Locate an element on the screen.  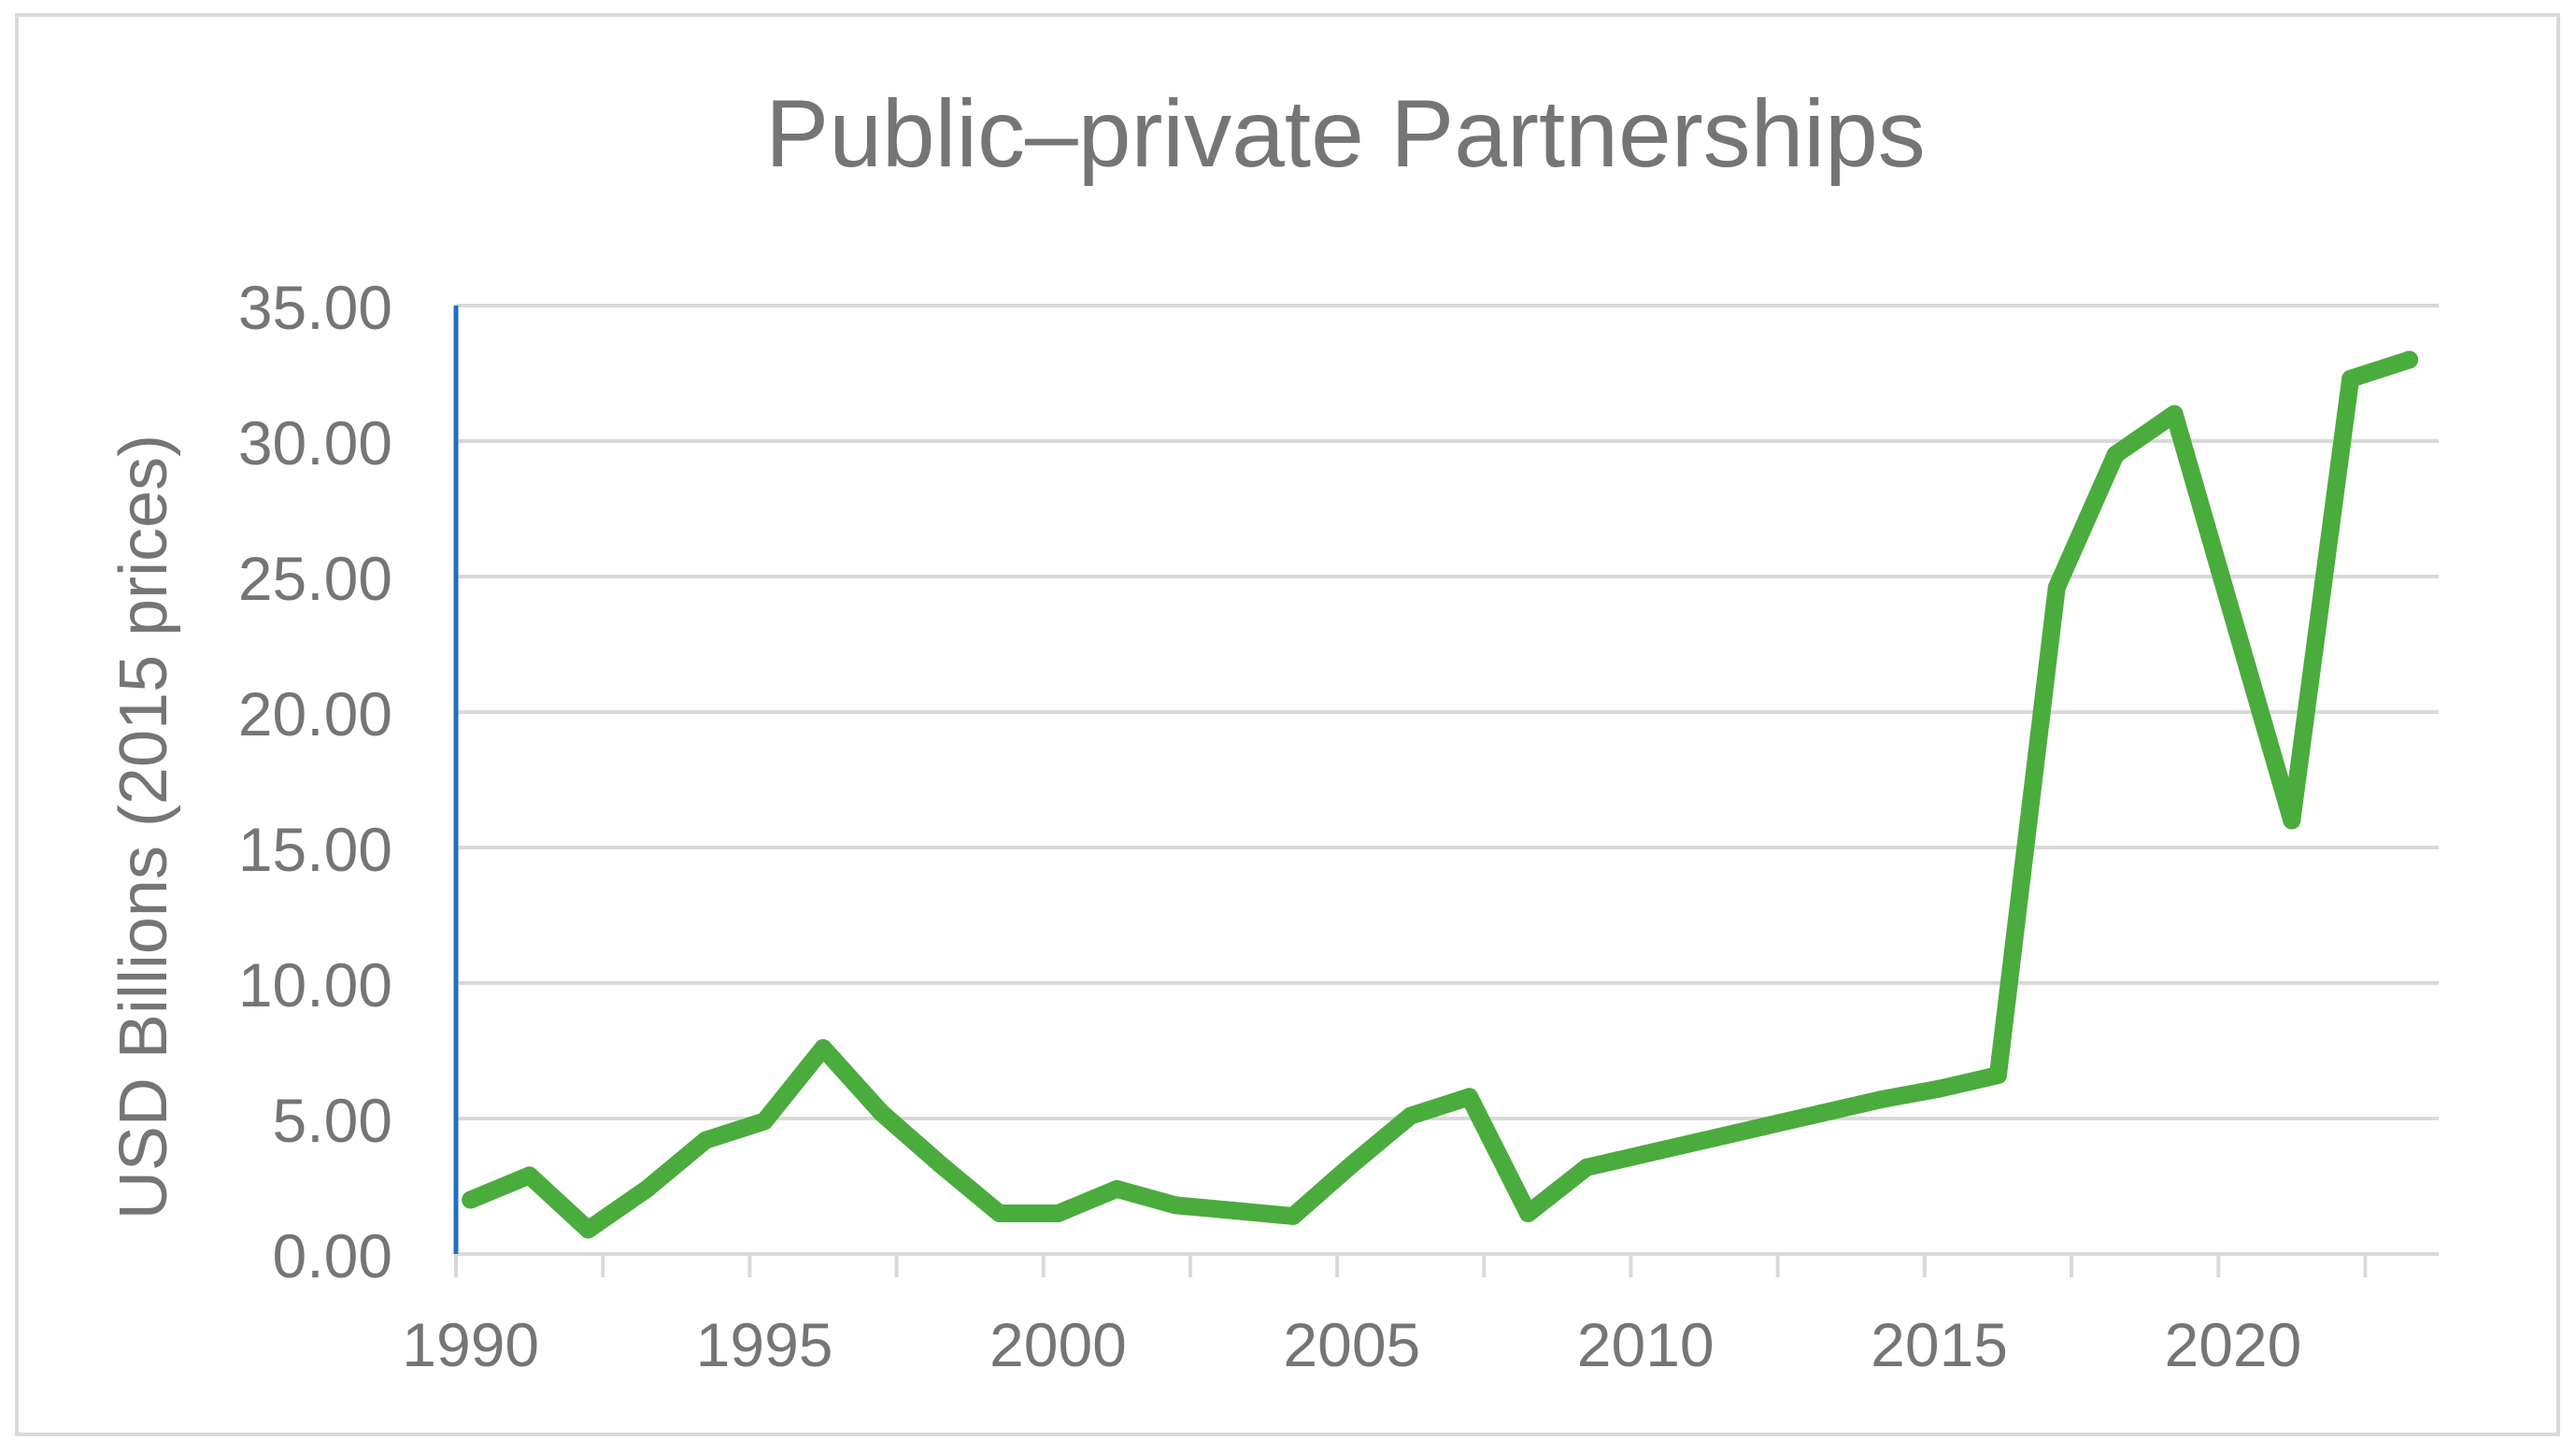
x-tick-labels: 1990 1995 2000 2005 2010 2015 2020 is located at coordinates (1352, 1344).